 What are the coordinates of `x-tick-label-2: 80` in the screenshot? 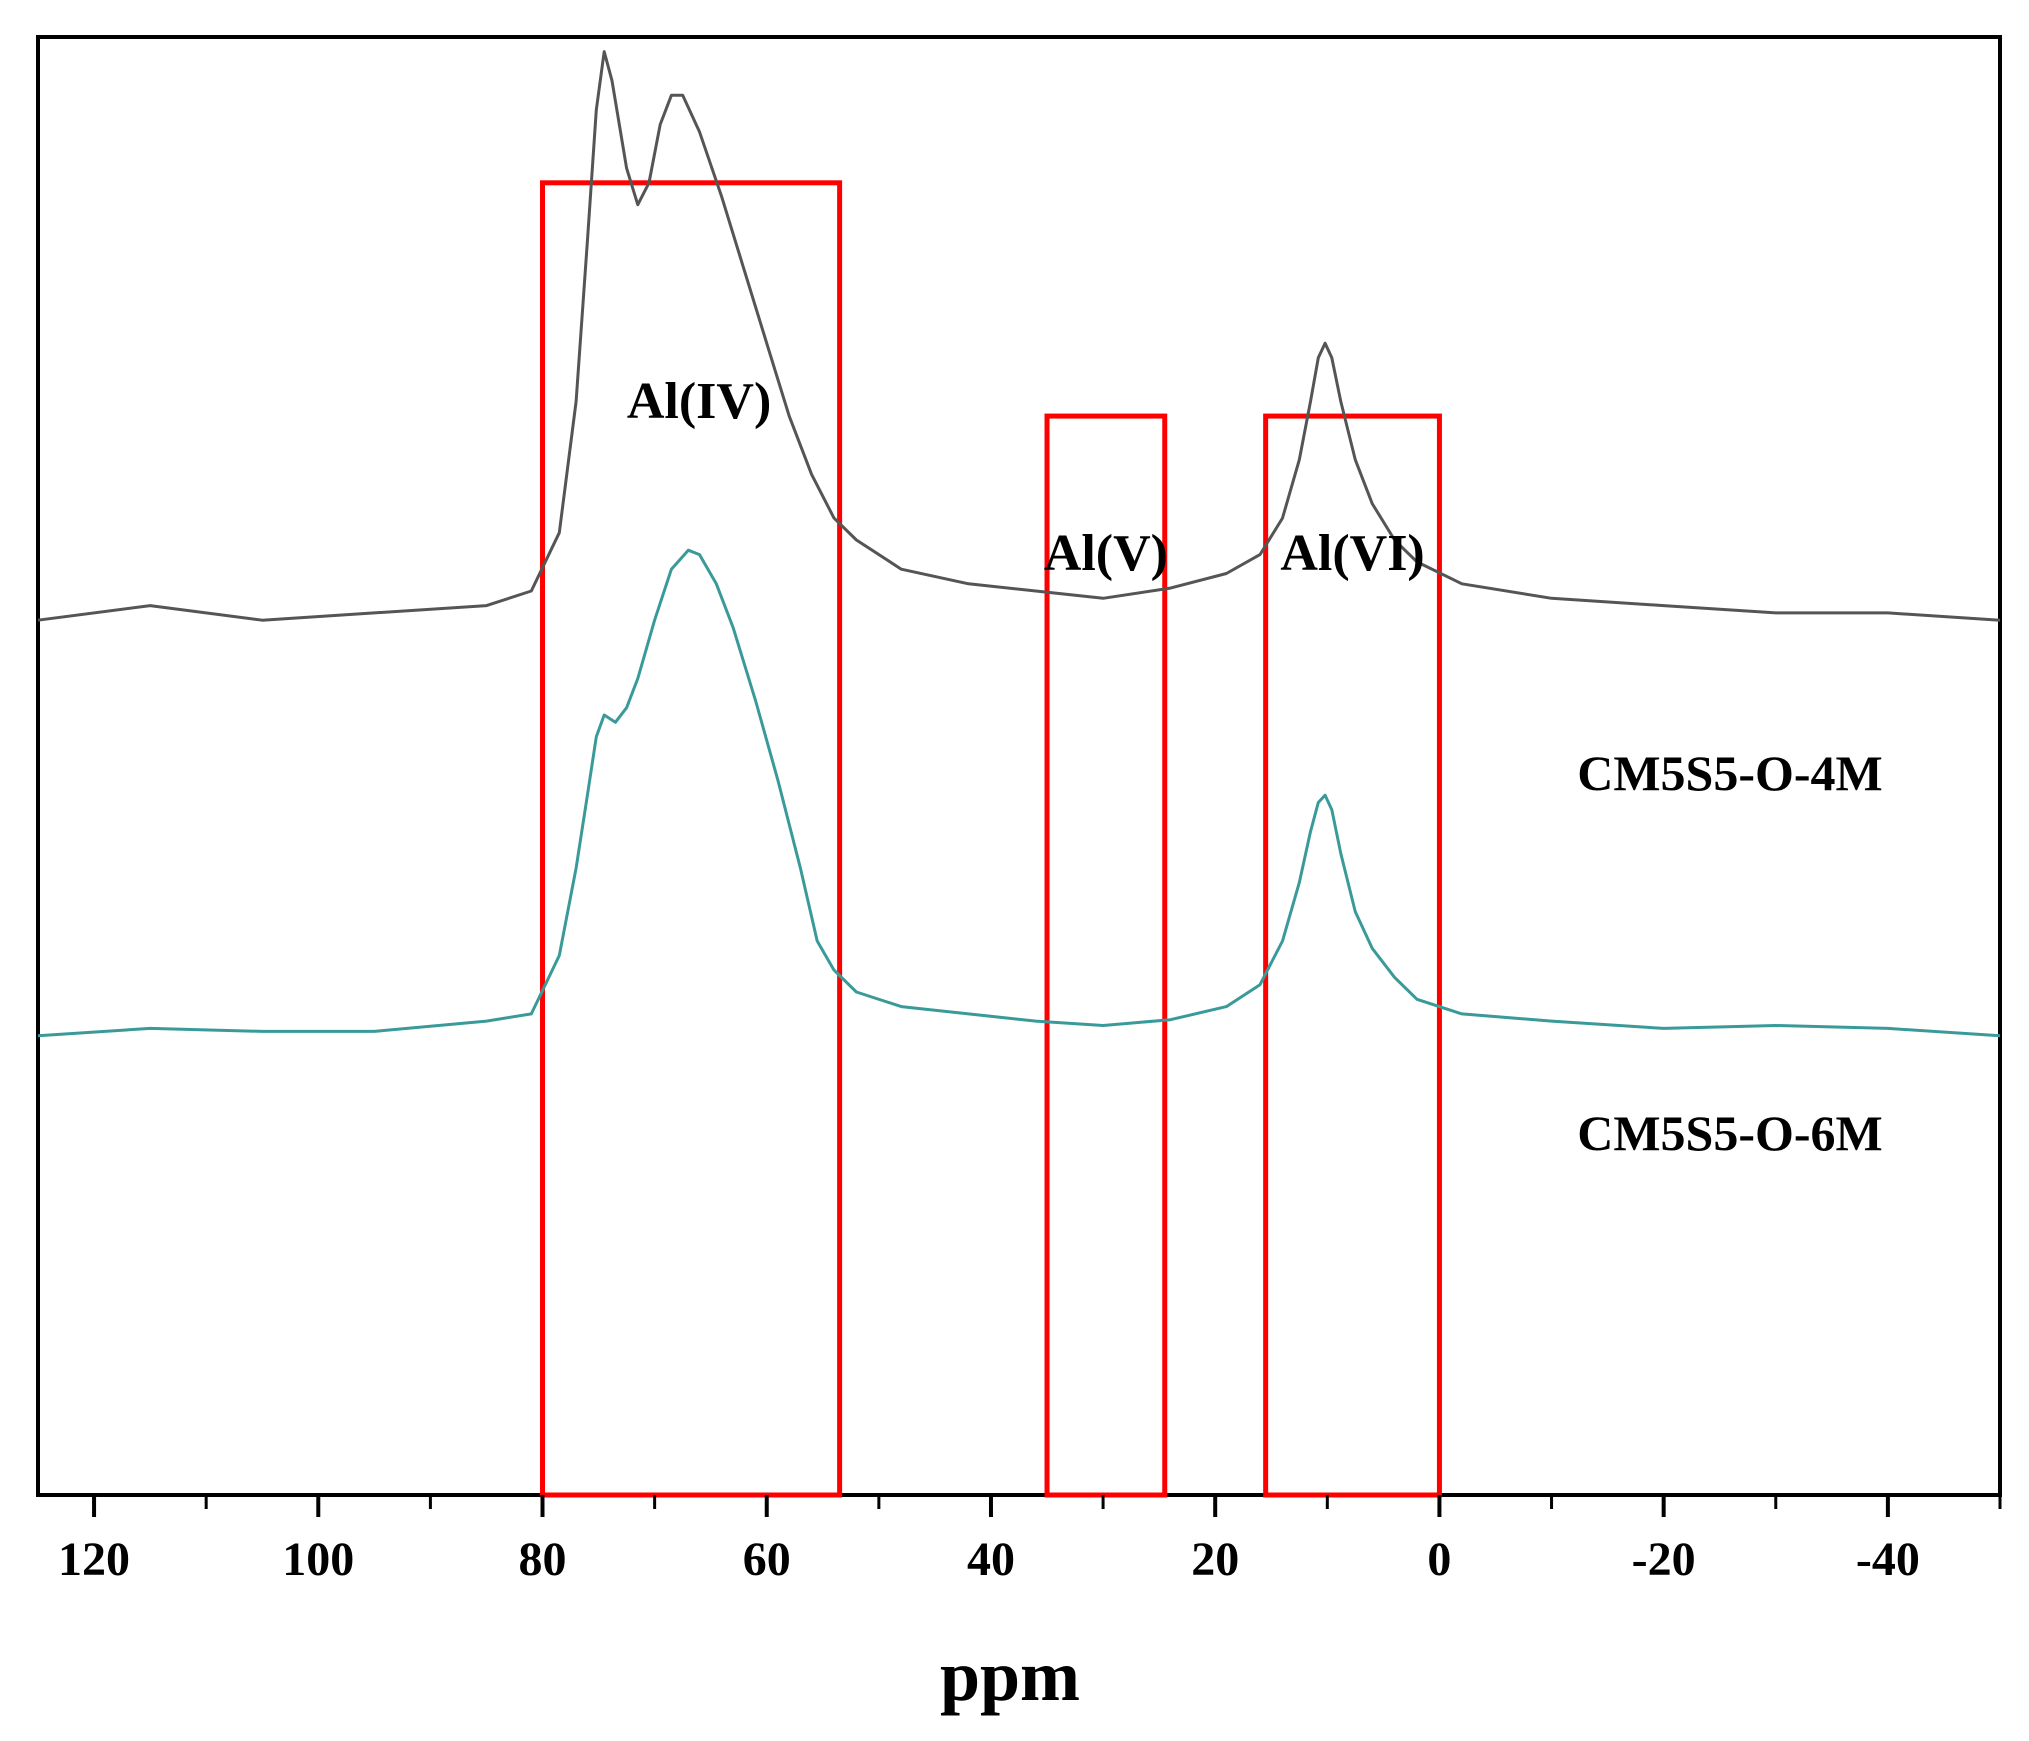 It's located at (543, 1559).